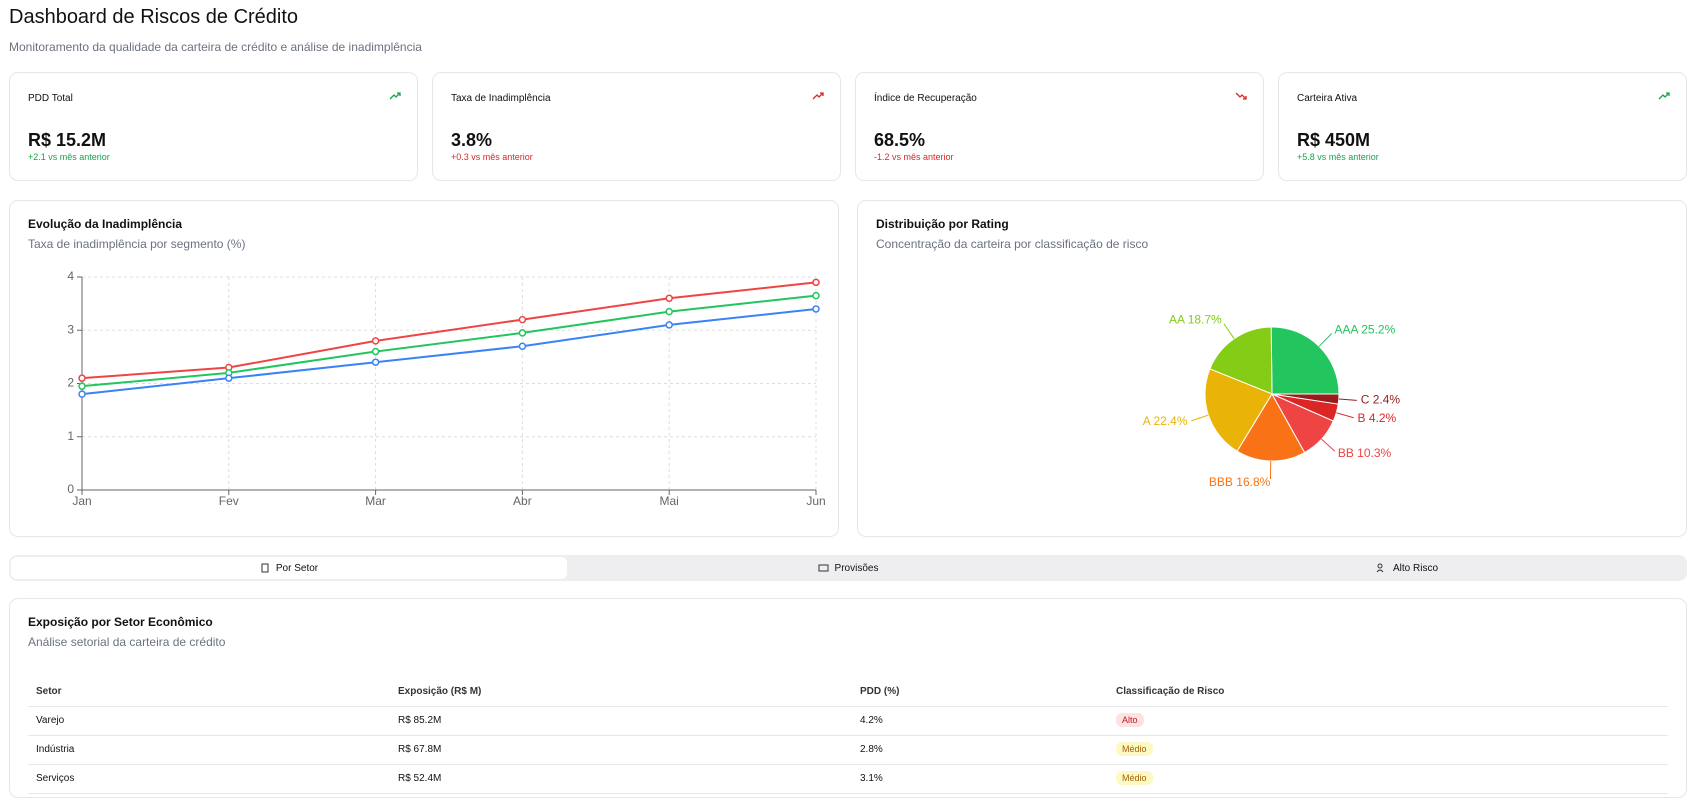 The height and width of the screenshot is (798, 1695). What do you see at coordinates (492, 157) in the screenshot?
I see `kpi-note: +0.3 vs mês anterior` at bounding box center [492, 157].